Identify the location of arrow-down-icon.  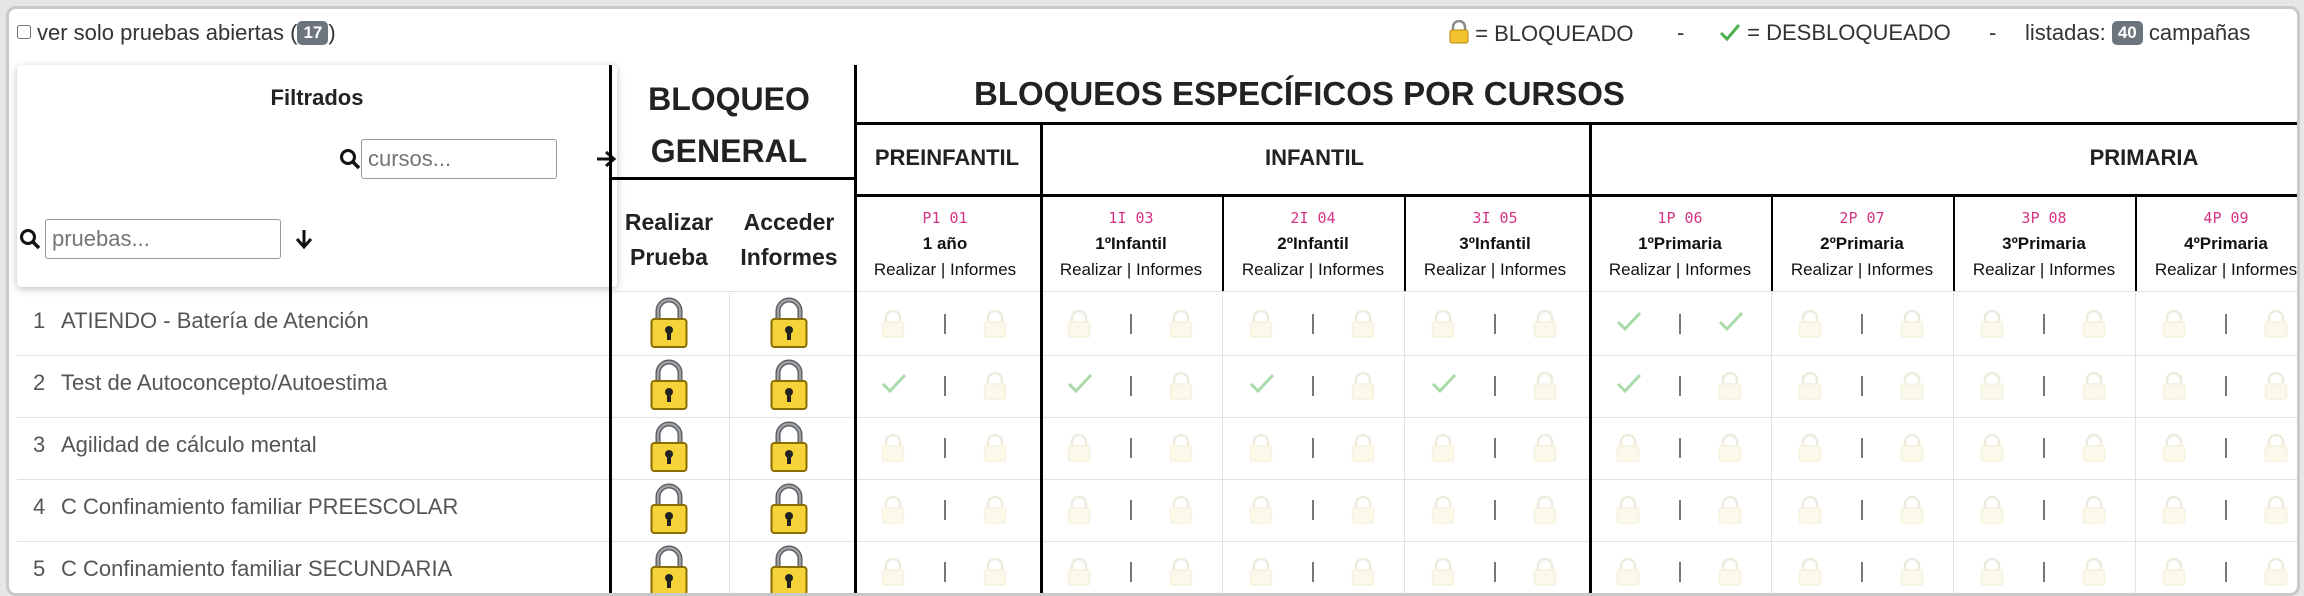
(304, 239).